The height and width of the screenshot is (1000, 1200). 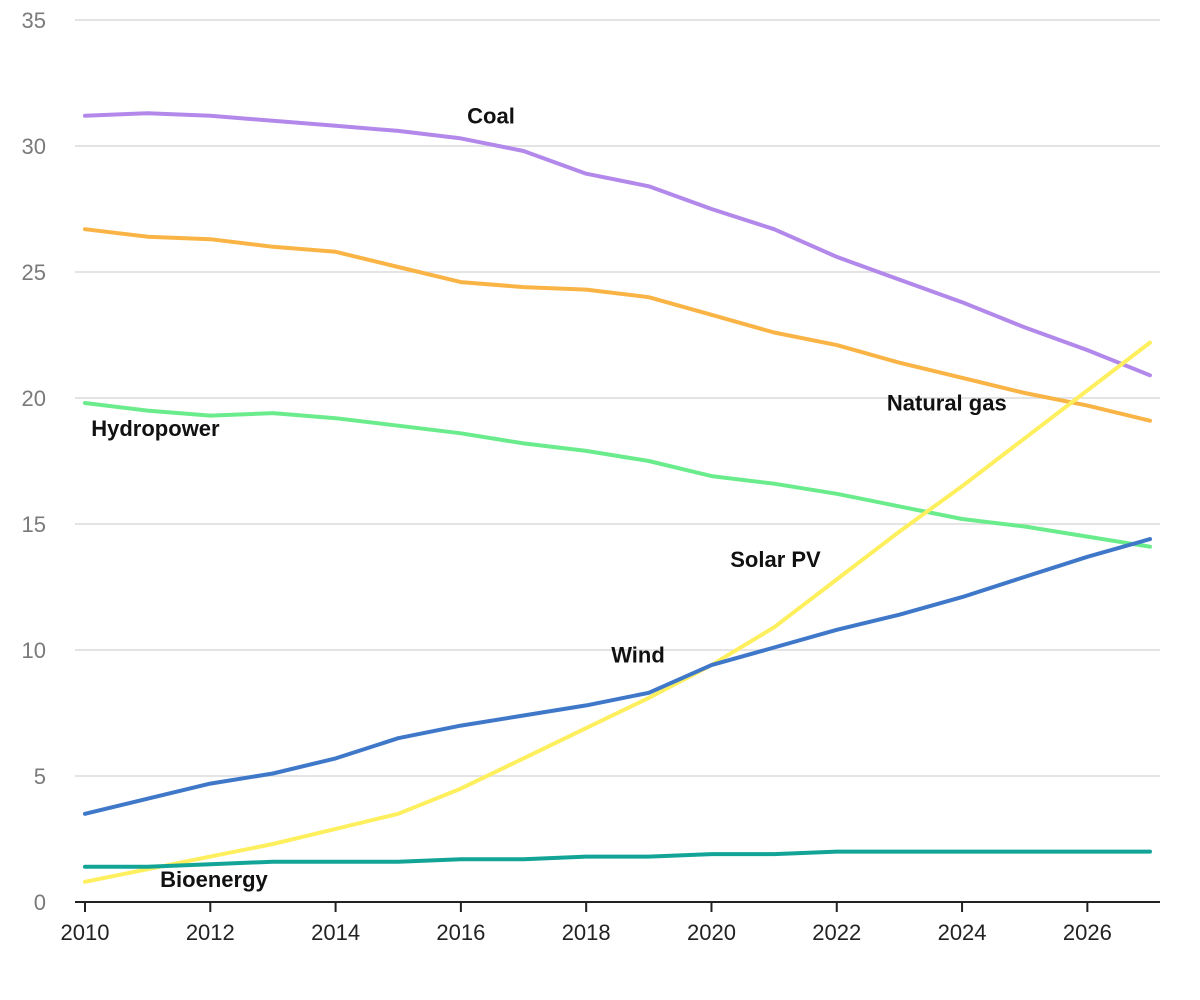 What do you see at coordinates (34, 272) in the screenshot?
I see `y-tick-label: 25` at bounding box center [34, 272].